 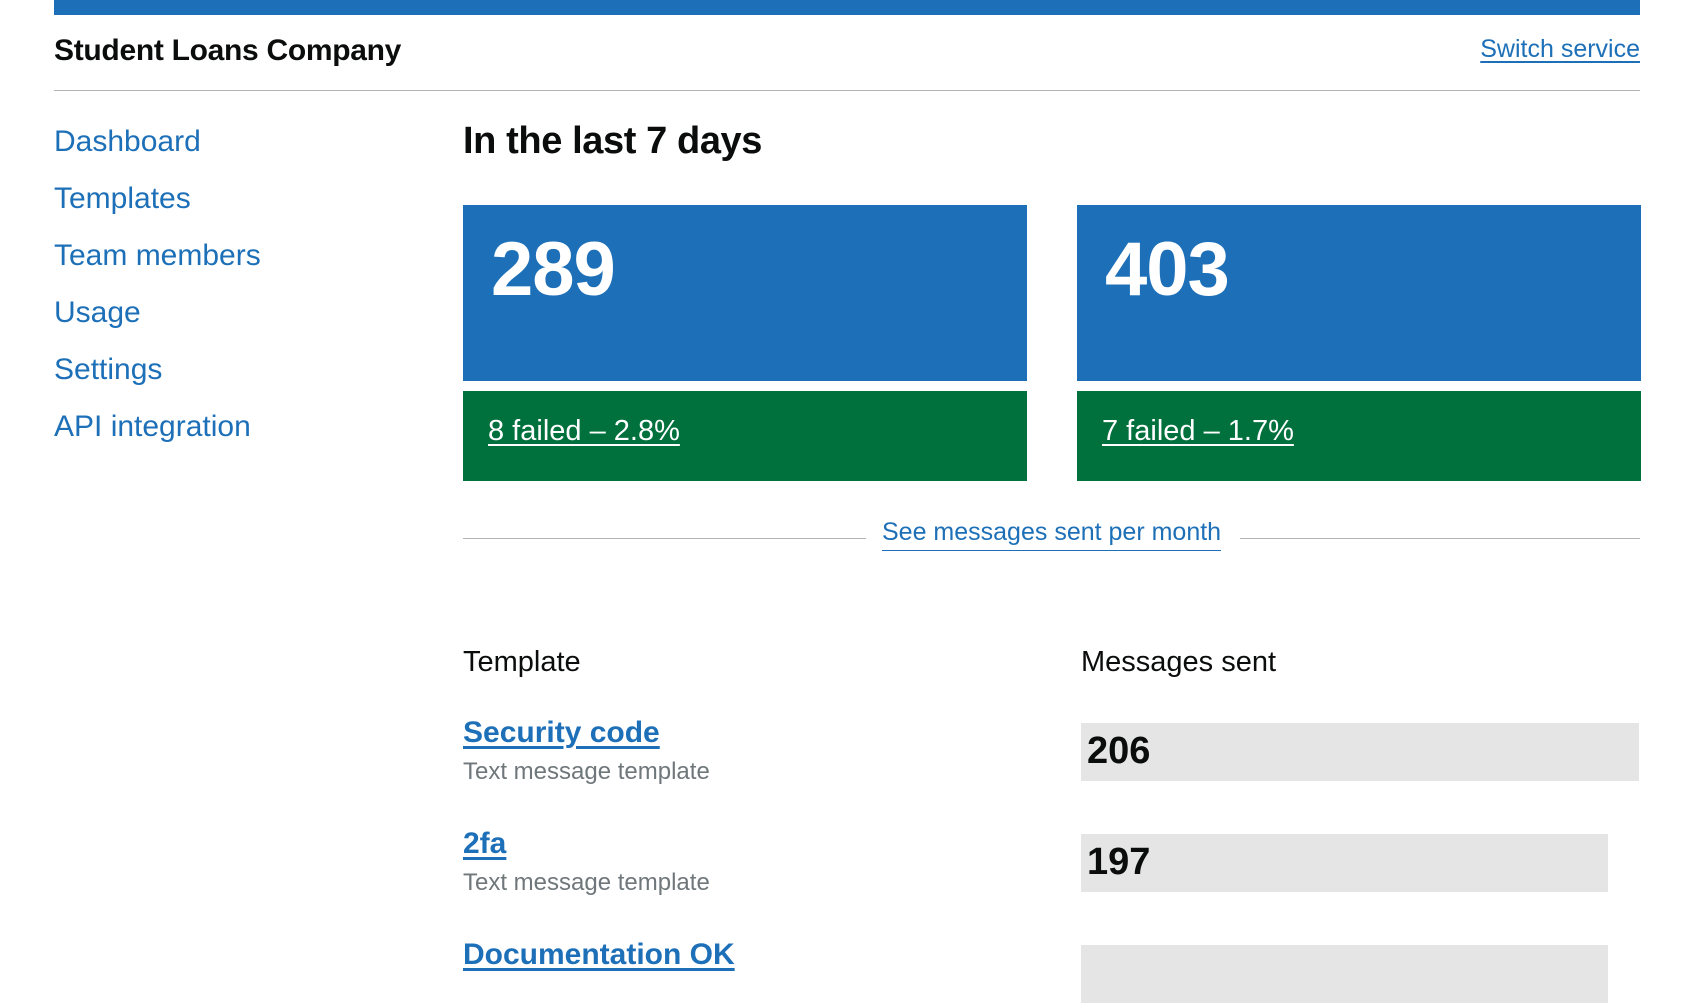 I want to click on template-name-link: 2fa, so click(x=485, y=843).